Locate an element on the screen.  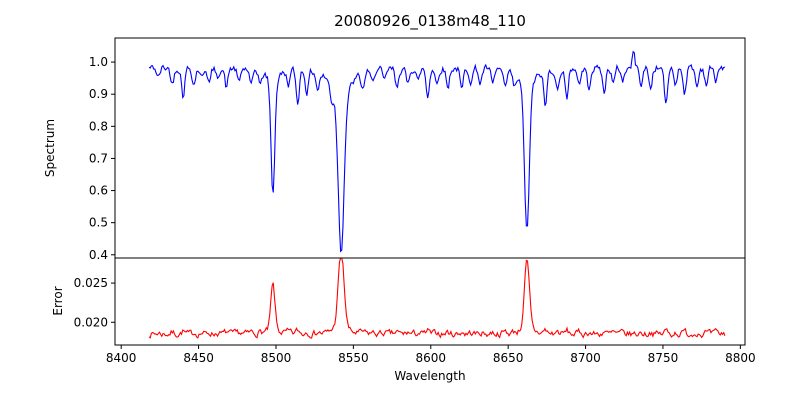
spectrum-y-tick-label: 0.9 is located at coordinates (98, 94).